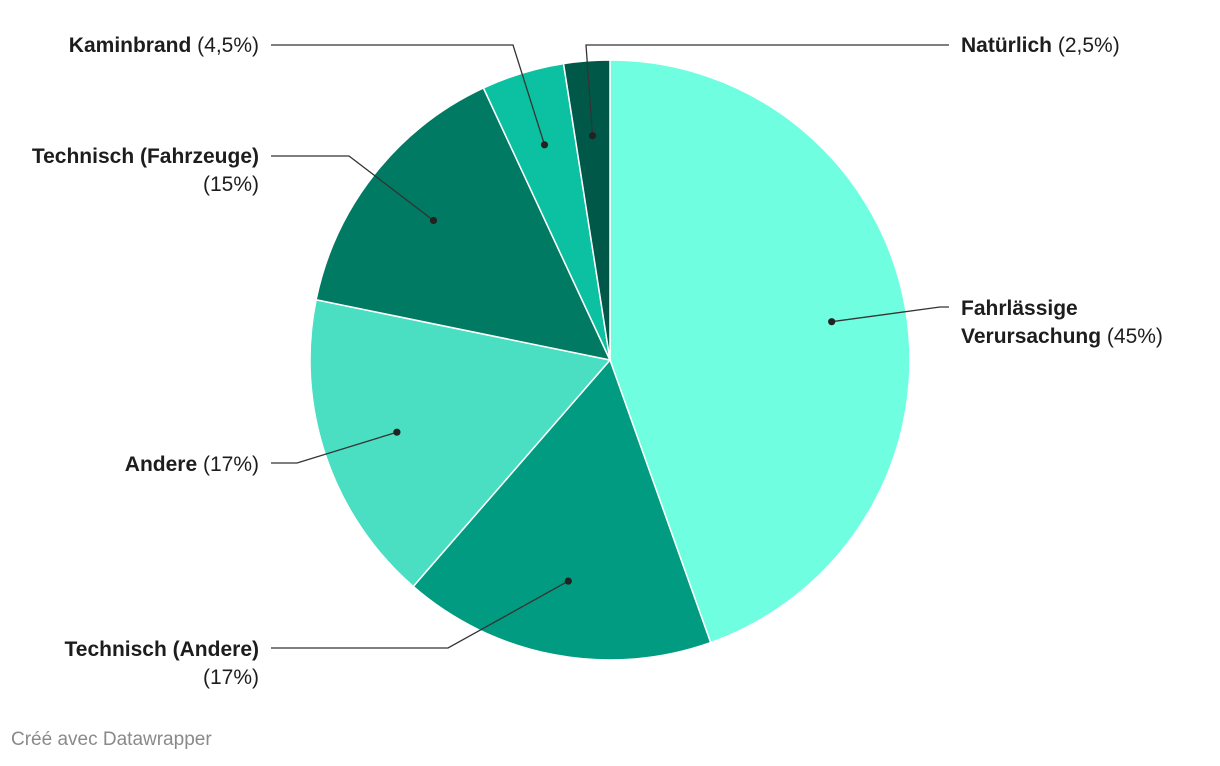 Image resolution: width=1220 pixels, height=766 pixels. What do you see at coordinates (231, 184) in the screenshot?
I see `slice-label-pct: (15%)` at bounding box center [231, 184].